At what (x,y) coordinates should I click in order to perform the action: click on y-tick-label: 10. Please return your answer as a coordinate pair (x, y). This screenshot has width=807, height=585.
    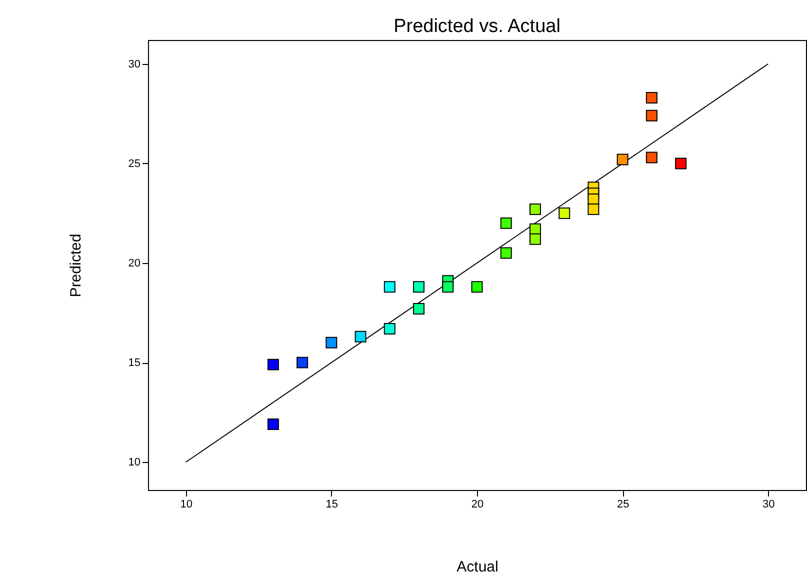
    Looking at the image, I should click on (134, 462).